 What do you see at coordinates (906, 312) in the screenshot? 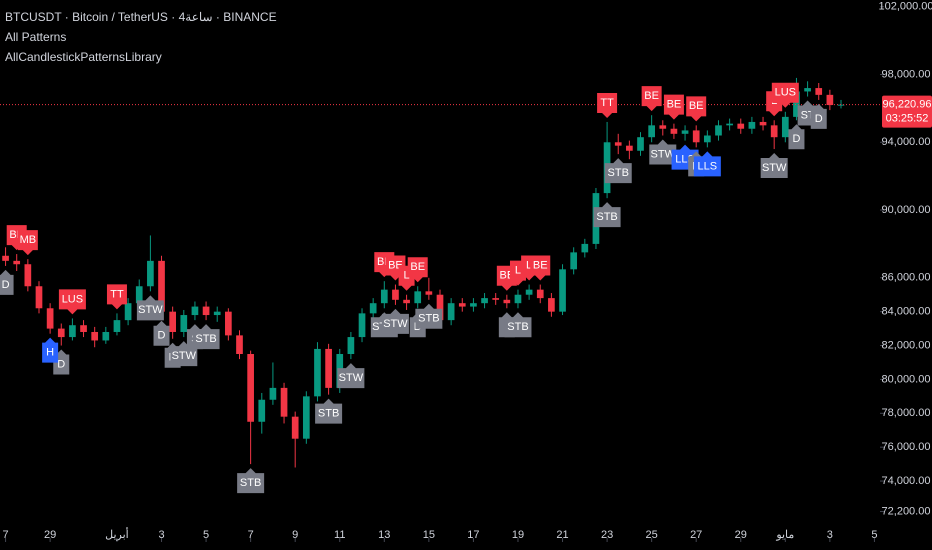
I see `y-tick-label: 84,000.00` at bounding box center [906, 312].